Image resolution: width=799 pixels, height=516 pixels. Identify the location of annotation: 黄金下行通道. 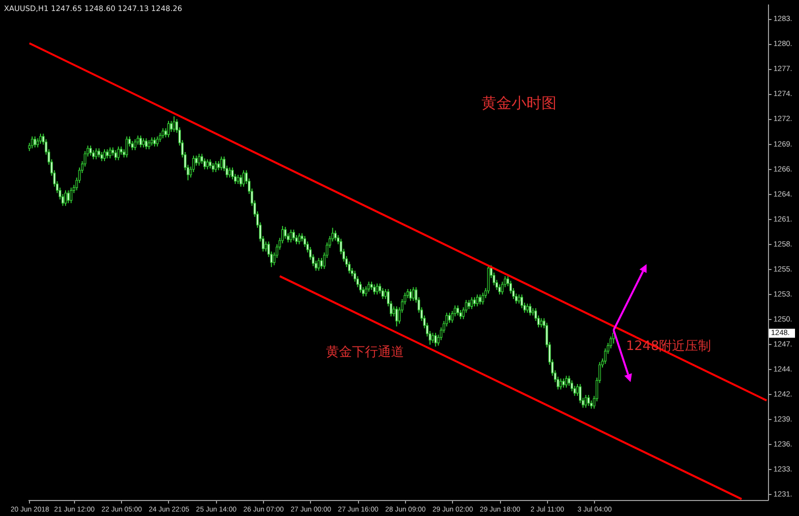
(365, 352).